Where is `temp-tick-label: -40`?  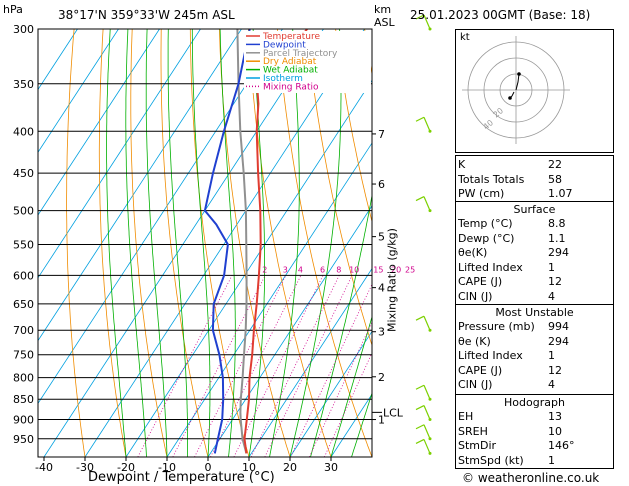 temp-tick-label: -40 is located at coordinates (44, 467).